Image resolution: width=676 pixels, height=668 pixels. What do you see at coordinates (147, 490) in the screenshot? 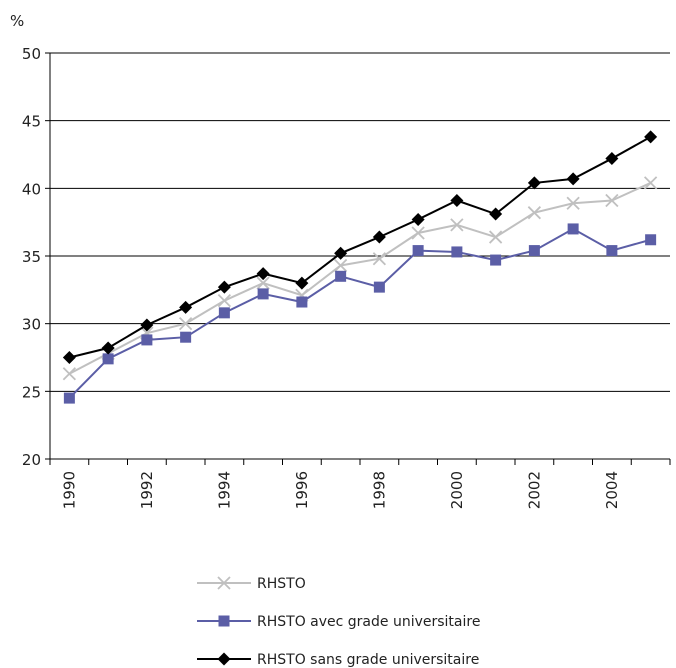
I see `x-tick-label: 1992` at bounding box center [147, 490].